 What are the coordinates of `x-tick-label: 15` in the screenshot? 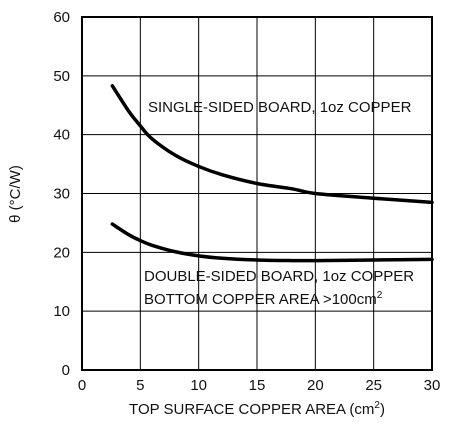 It's located at (257, 385).